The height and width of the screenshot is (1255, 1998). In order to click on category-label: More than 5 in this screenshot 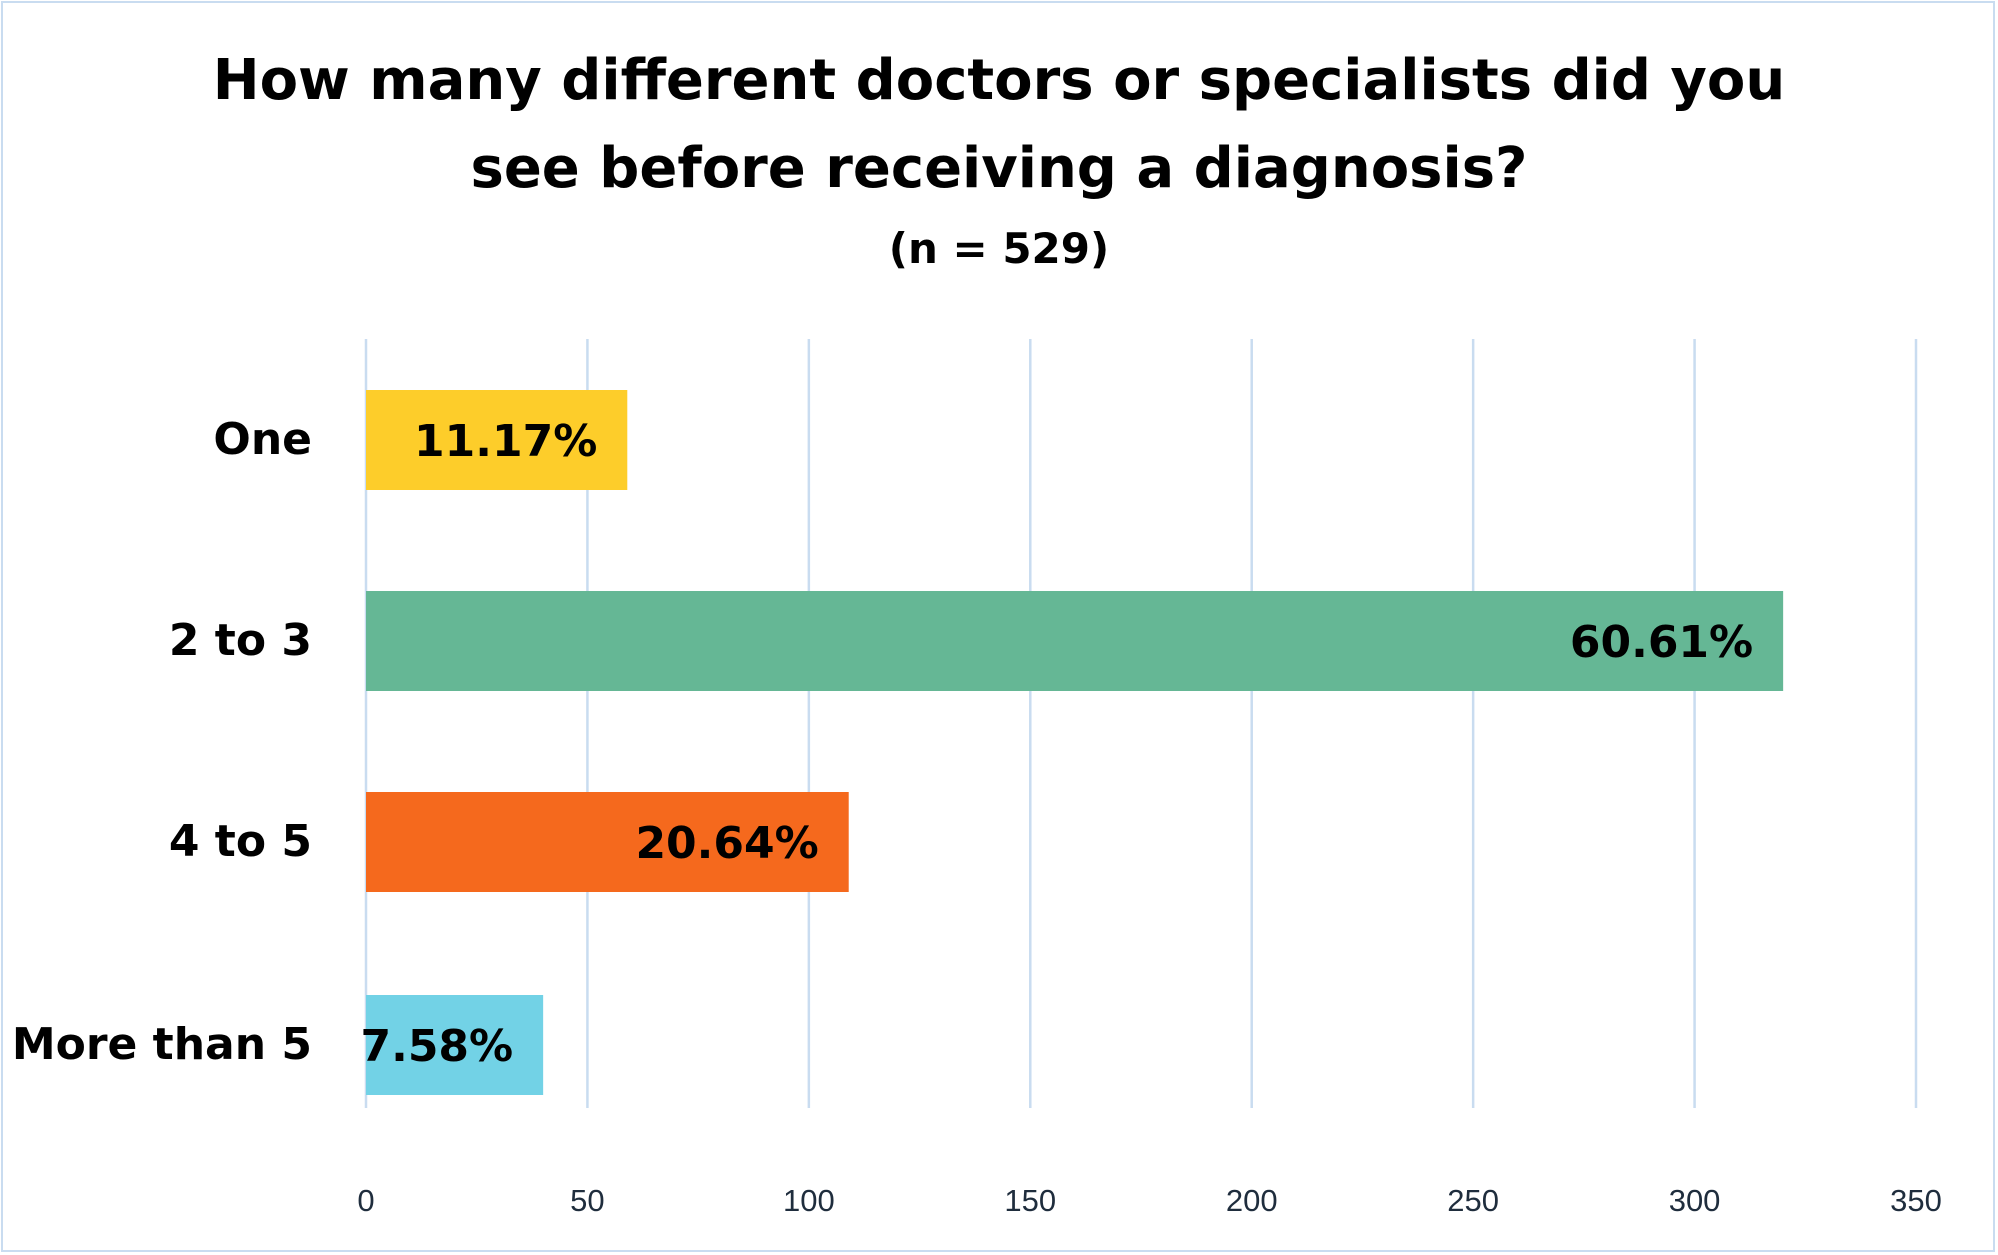, I will do `click(162, 1044)`.